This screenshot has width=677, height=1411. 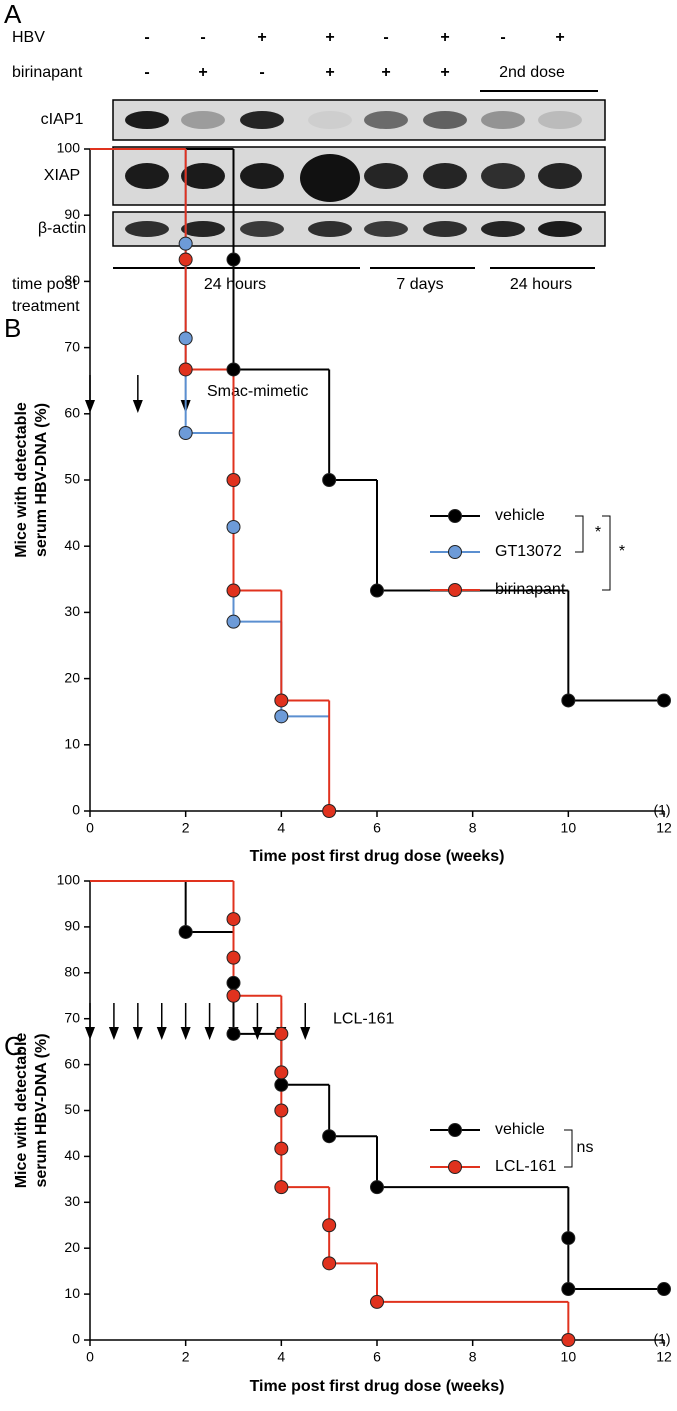 I want to click on time-group: 7 days, so click(x=419, y=284).